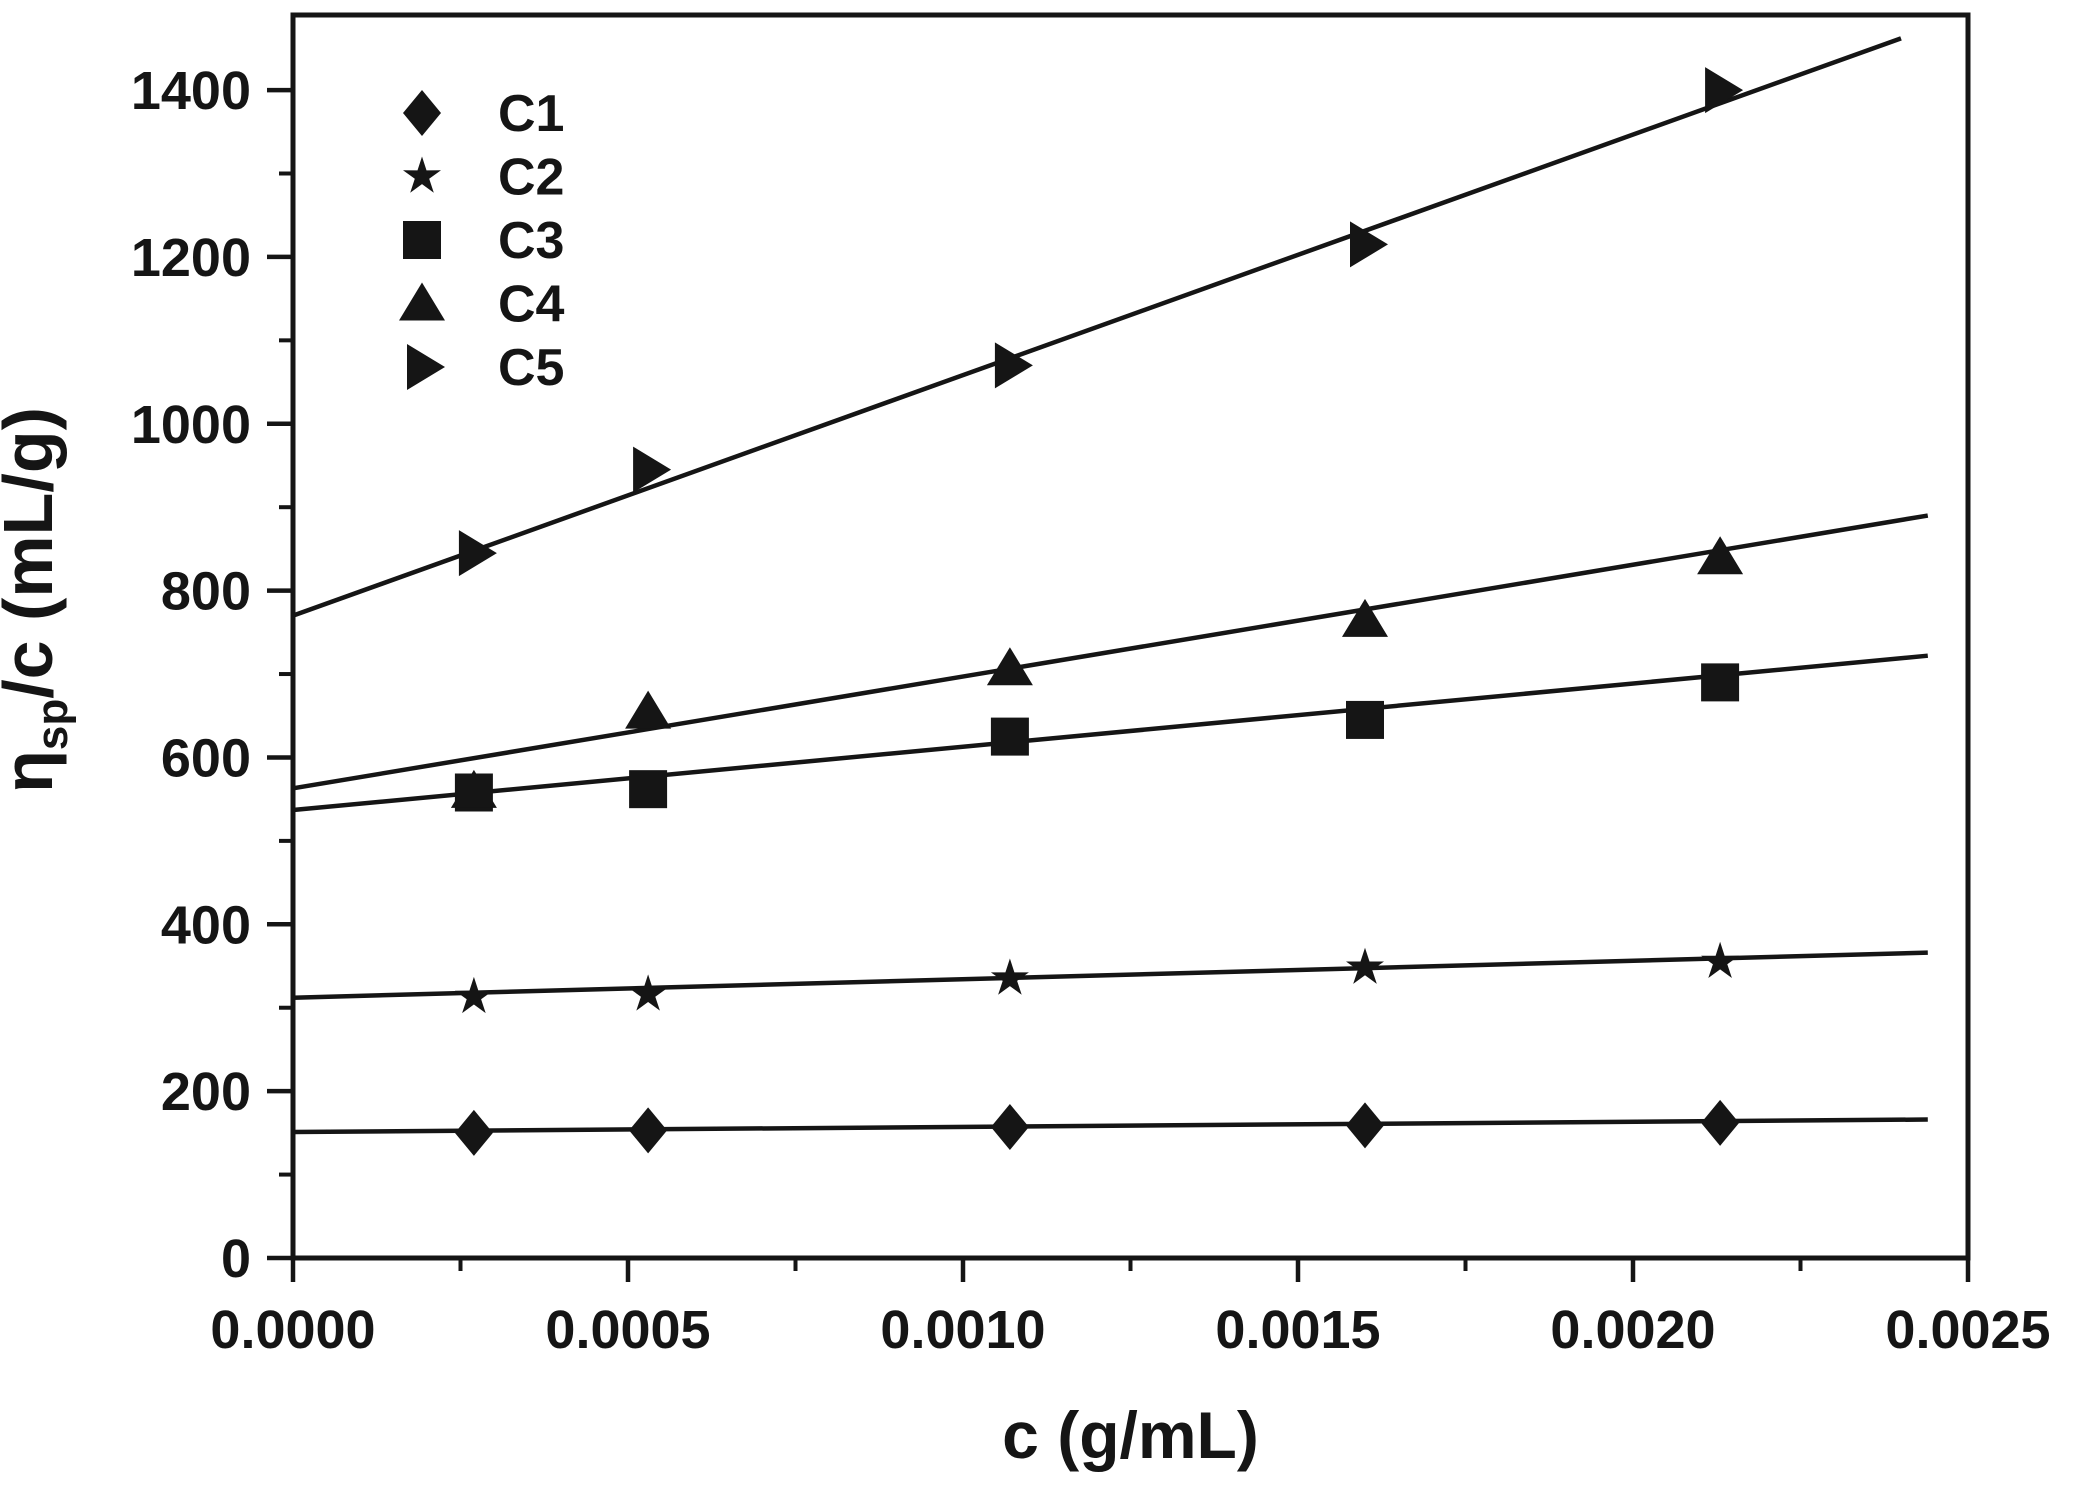  What do you see at coordinates (1632, 1330) in the screenshot?
I see `x-axis-tick-label: 0.0020` at bounding box center [1632, 1330].